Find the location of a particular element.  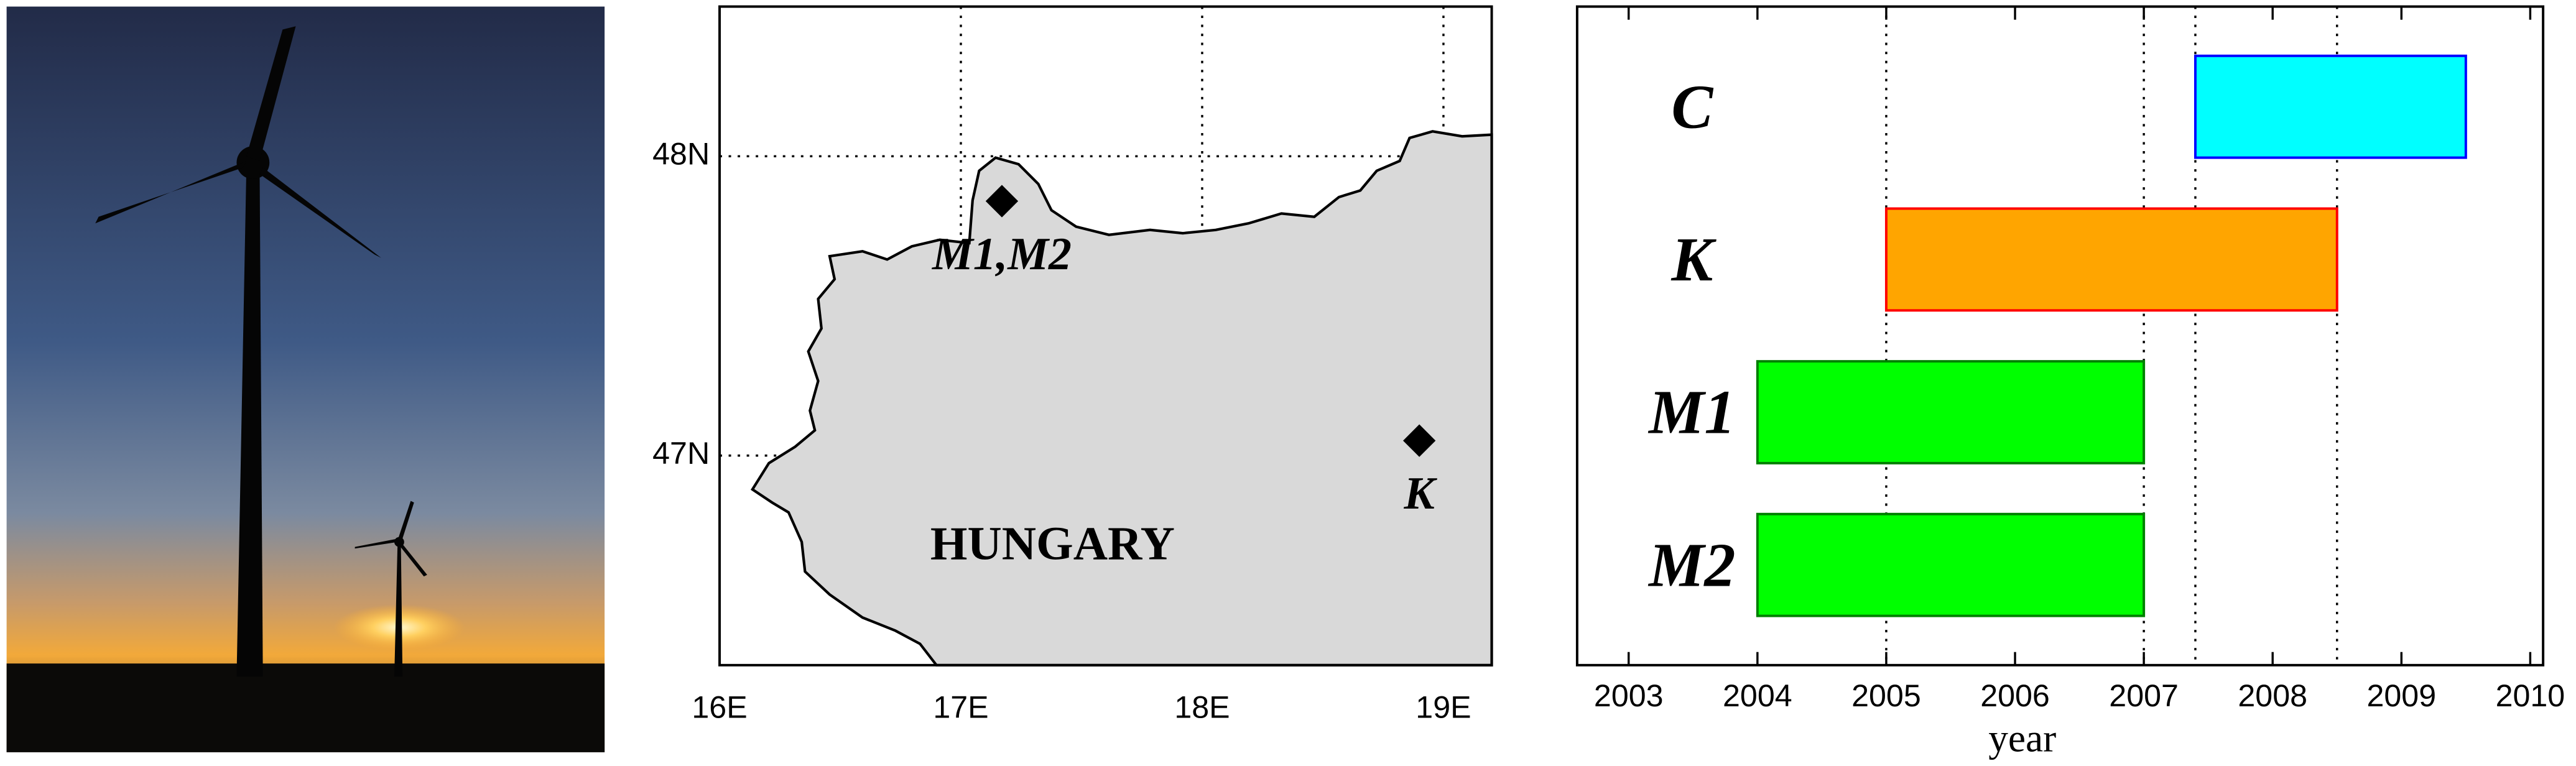

x-tick-label: 2009 is located at coordinates (2401, 695).